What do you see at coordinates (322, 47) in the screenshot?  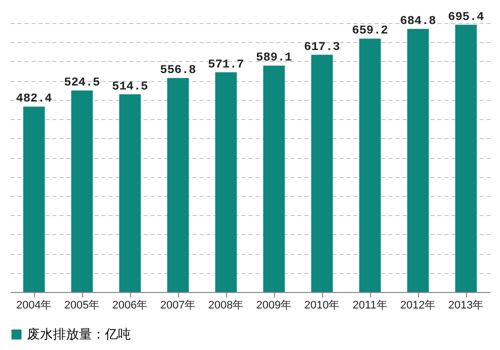 I see `data-label: 617.3` at bounding box center [322, 47].